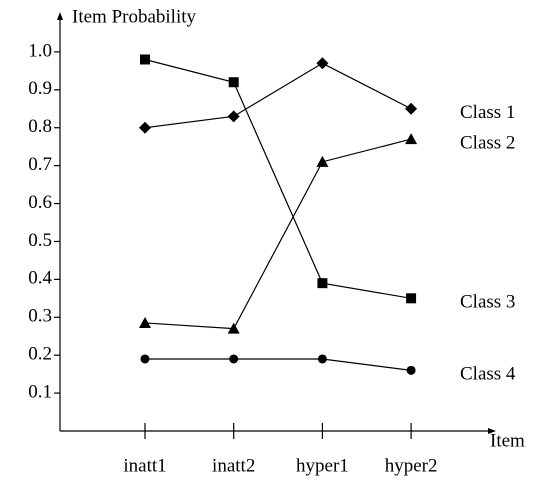 The height and width of the screenshot is (494, 543). Describe the element at coordinates (144, 465) in the screenshot. I see `x-tick-label: inatt1` at that location.